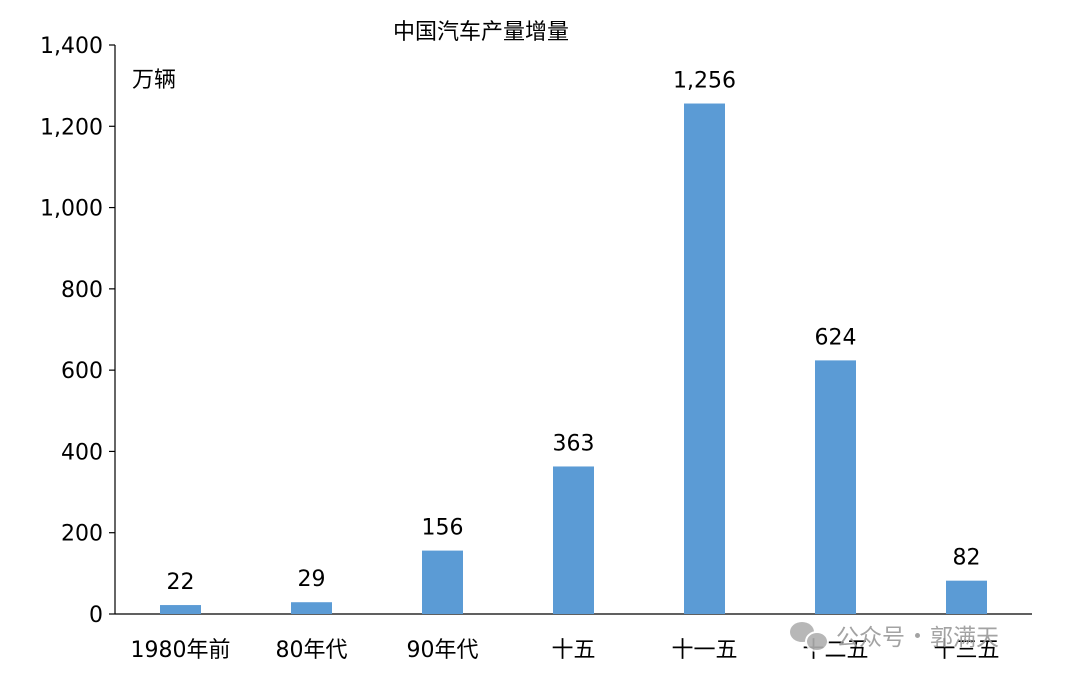  Describe the element at coordinates (82, 534) in the screenshot. I see `y-tick-label: 200` at that location.